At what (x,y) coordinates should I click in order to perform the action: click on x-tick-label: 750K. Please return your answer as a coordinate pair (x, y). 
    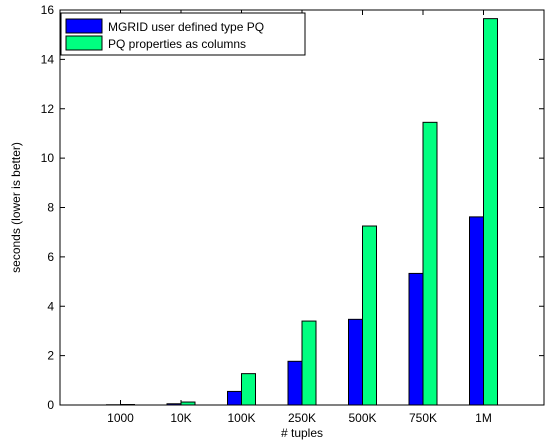
    Looking at the image, I should click on (423, 418).